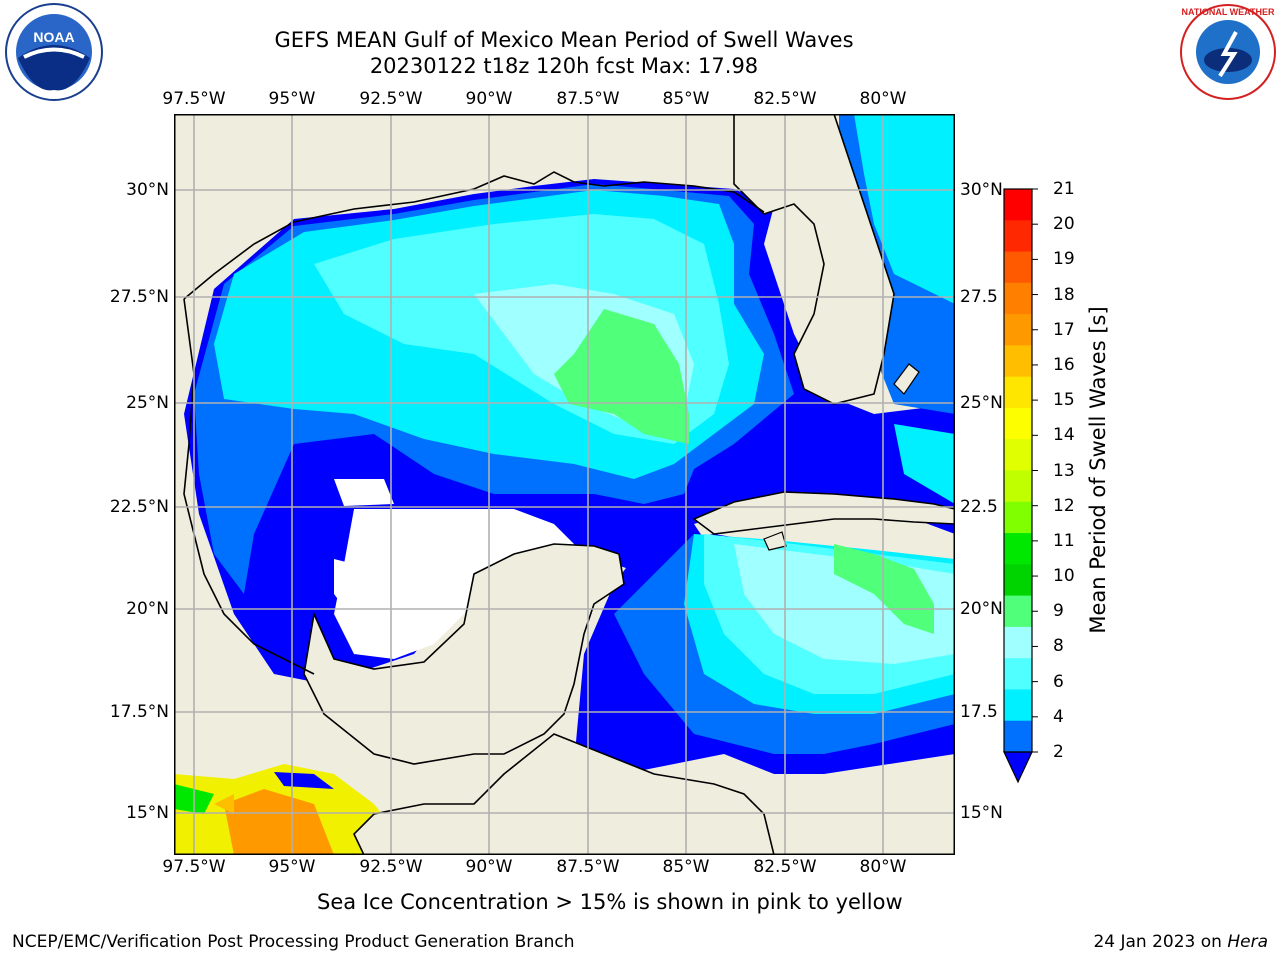 Image resolution: width=1280 pixels, height=960 pixels. I want to click on lon-tick-top: 95°W, so click(292, 99).